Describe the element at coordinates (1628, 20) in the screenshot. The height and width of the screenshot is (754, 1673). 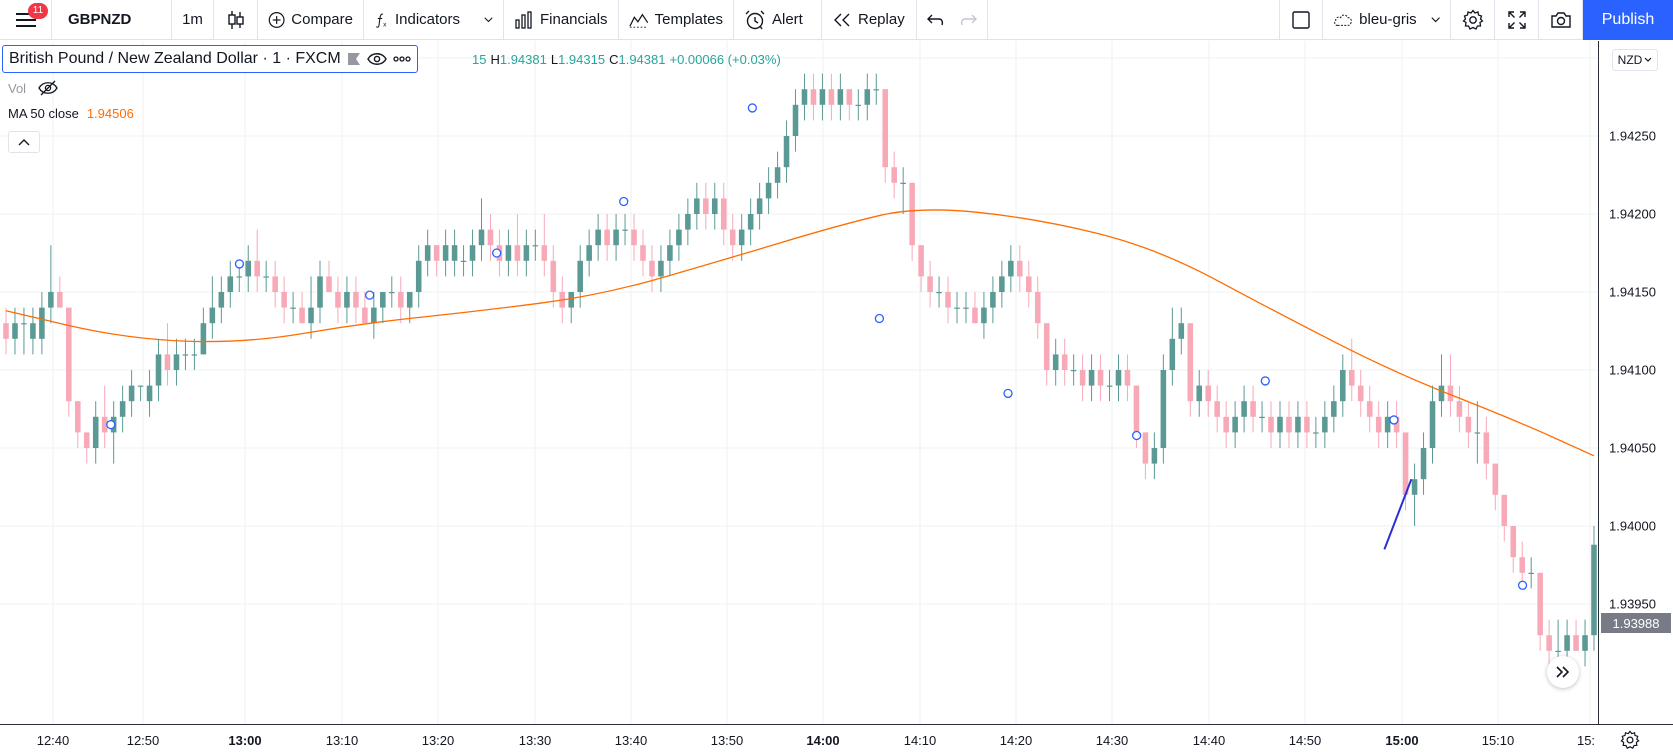
I see `publish-button: Publish` at that location.